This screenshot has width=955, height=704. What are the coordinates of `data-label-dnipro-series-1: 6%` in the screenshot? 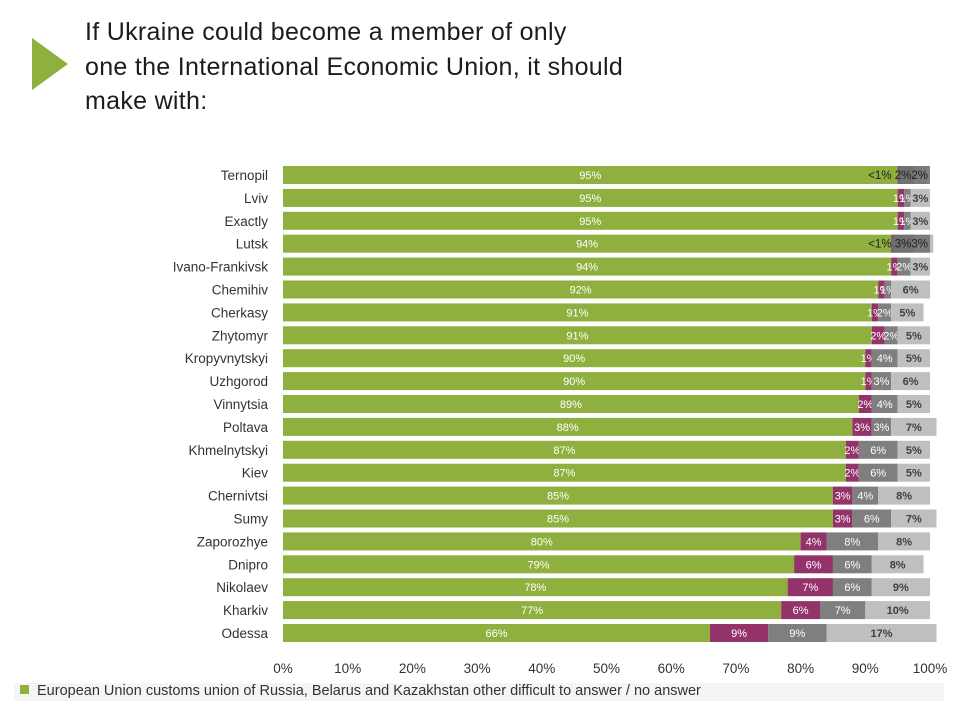 It's located at (814, 565).